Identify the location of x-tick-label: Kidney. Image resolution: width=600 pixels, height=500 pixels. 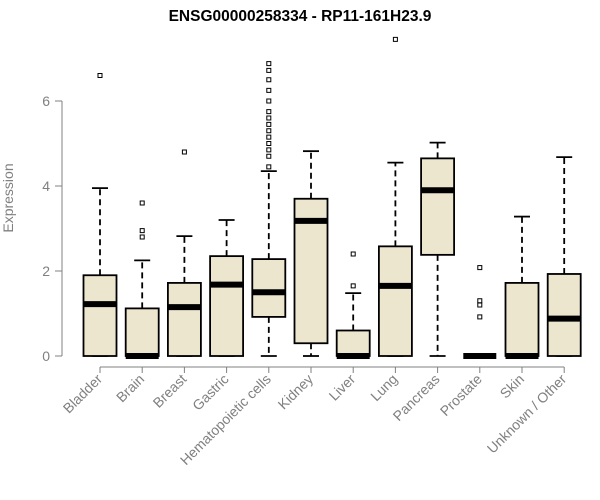
(296, 392).